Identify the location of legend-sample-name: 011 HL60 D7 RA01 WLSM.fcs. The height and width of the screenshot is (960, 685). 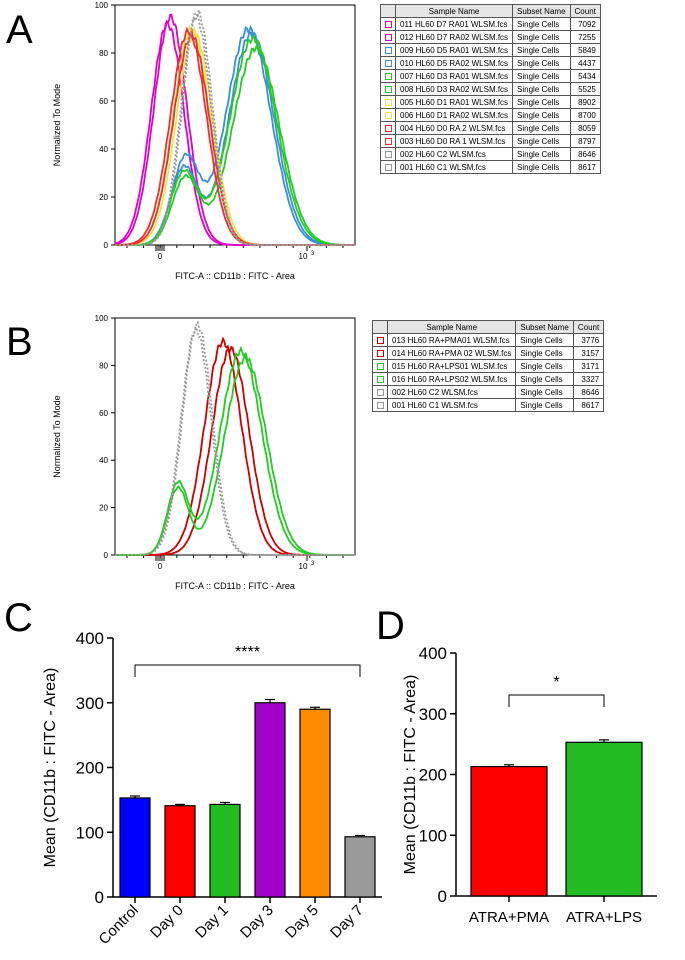
(454, 24).